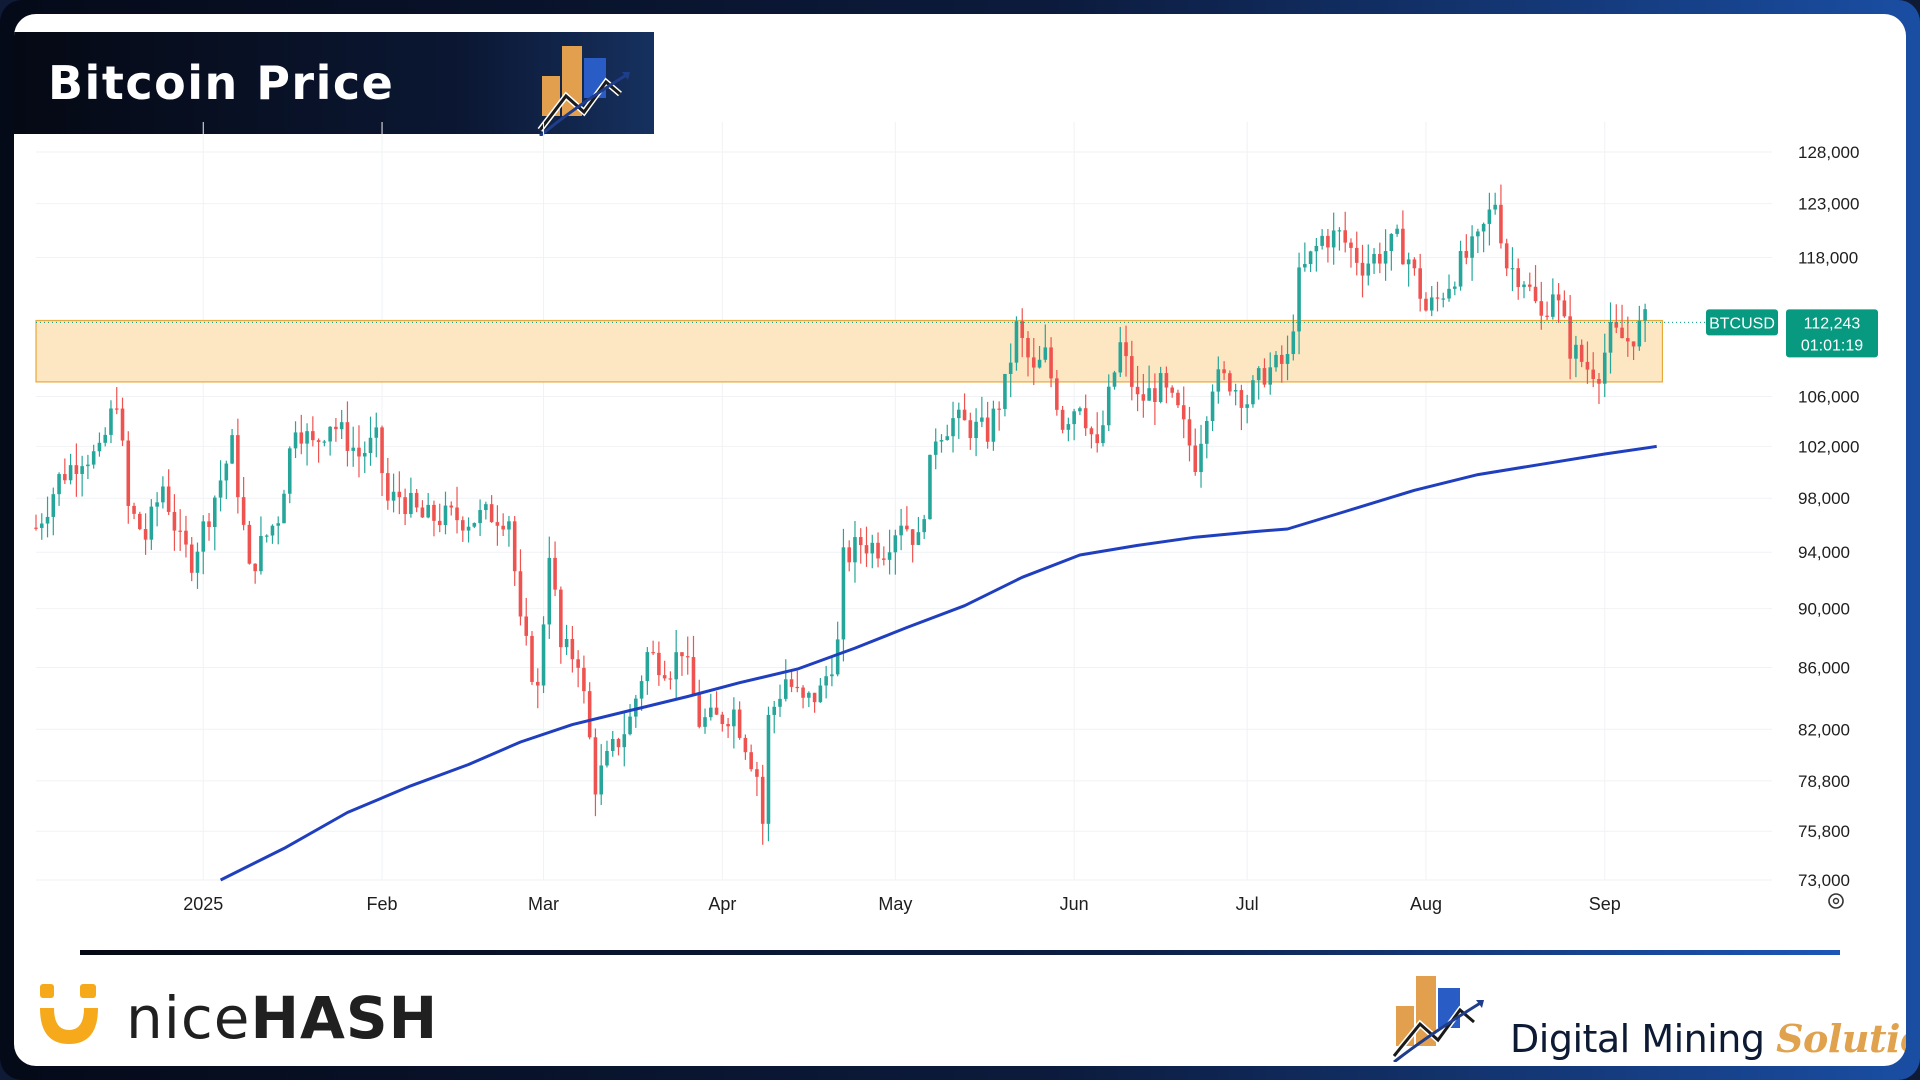 This screenshot has height=1080, width=1920. Describe the element at coordinates (1828, 204) in the screenshot. I see `y-tick-label: 123,000` at that location.